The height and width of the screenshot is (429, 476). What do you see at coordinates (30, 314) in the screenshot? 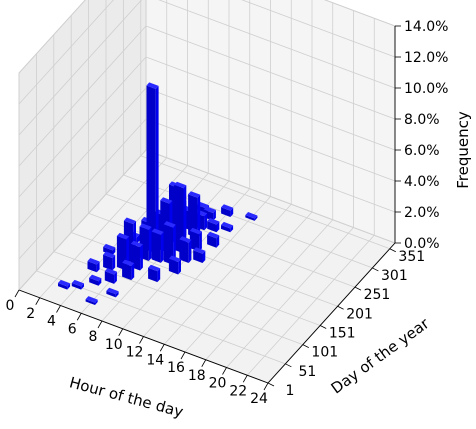
I see `x-tick-label: 2` at bounding box center [30, 314].